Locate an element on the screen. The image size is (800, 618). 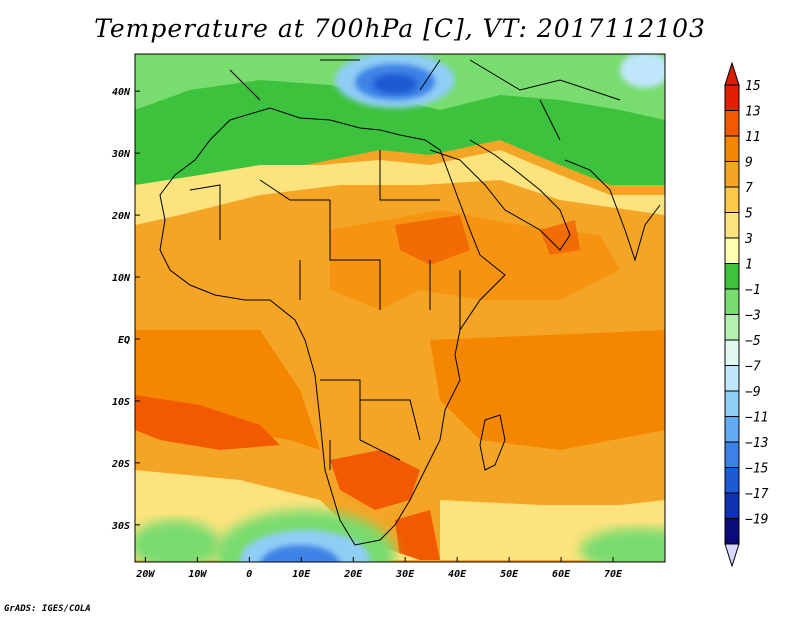
colorbar-label: −5 is located at coordinates (753, 341).